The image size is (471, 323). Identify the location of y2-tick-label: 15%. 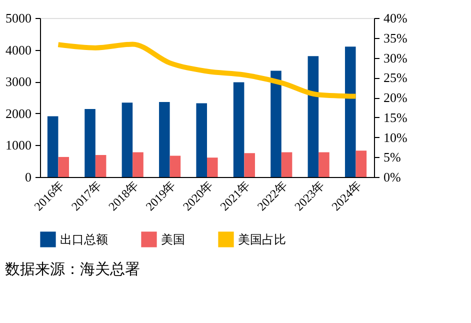
(396, 117).